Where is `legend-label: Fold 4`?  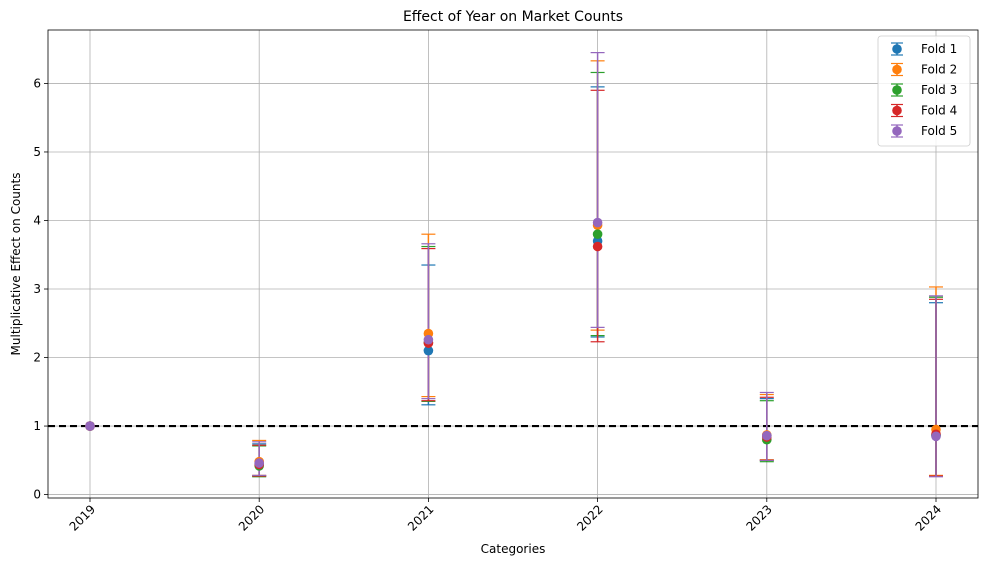
legend-label: Fold 4 is located at coordinates (939, 111).